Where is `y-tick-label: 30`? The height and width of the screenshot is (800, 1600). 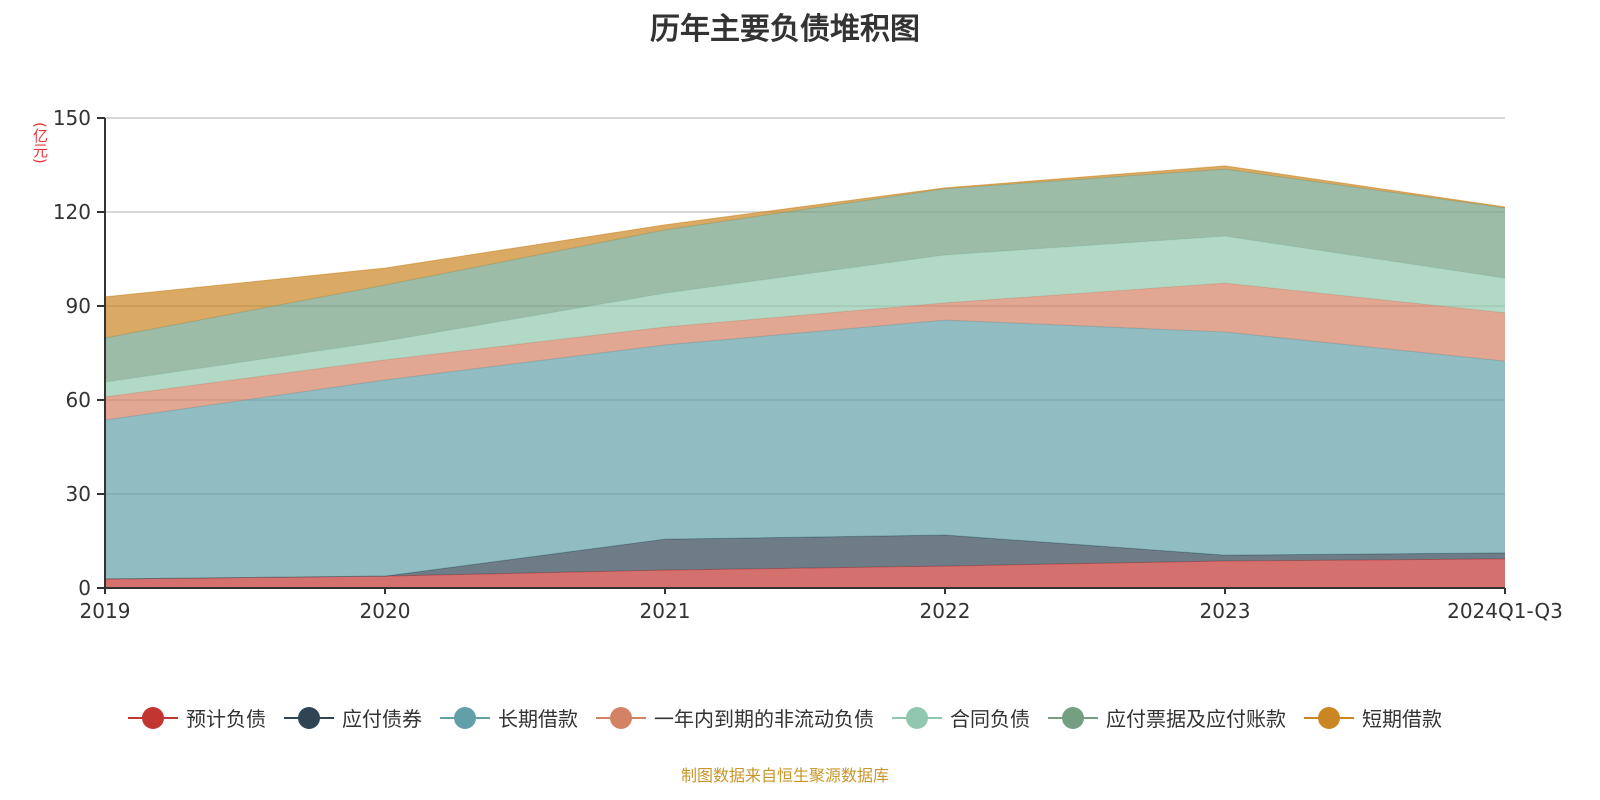
y-tick-label: 30 is located at coordinates (78, 494).